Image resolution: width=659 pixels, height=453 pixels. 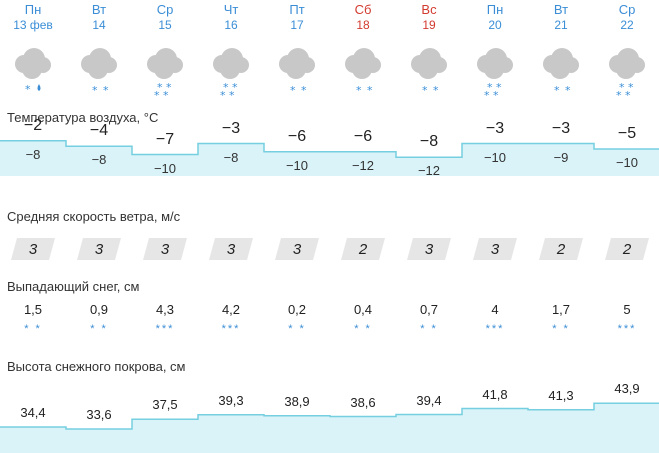 What do you see at coordinates (329, 158) in the screenshot?
I see `temperature-chart` at bounding box center [329, 158].